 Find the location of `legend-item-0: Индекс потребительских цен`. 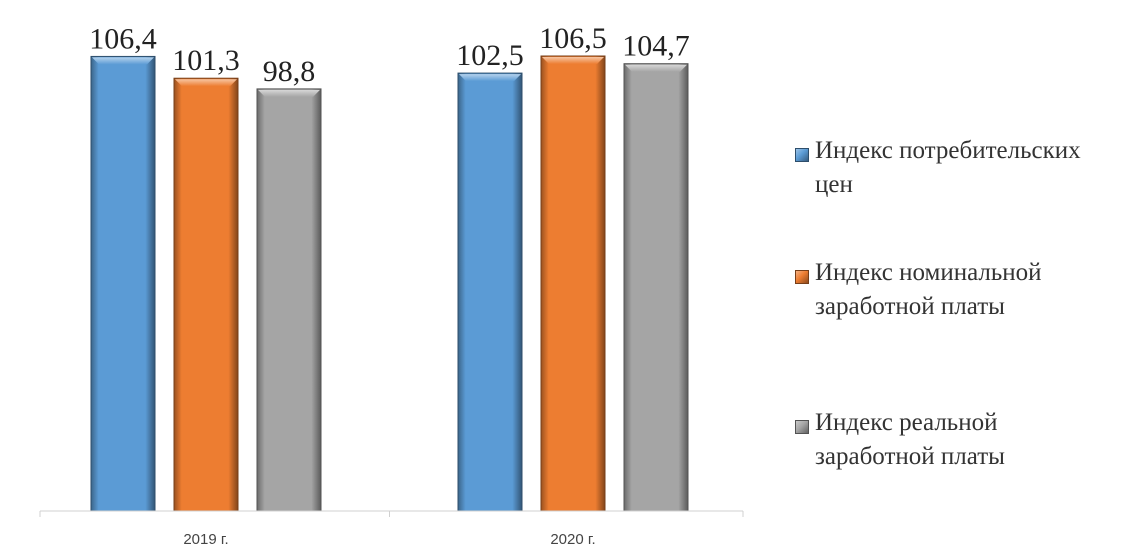

legend-item-0: Индекс потребительских цен is located at coordinates (955, 168).